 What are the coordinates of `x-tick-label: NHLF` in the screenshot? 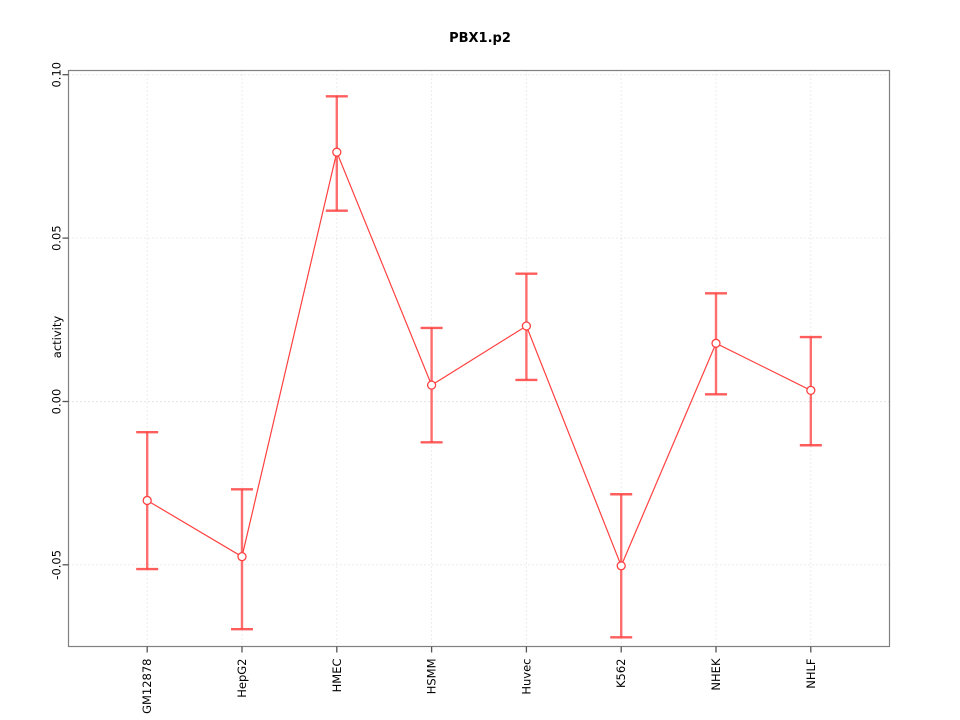 It's located at (811, 674).